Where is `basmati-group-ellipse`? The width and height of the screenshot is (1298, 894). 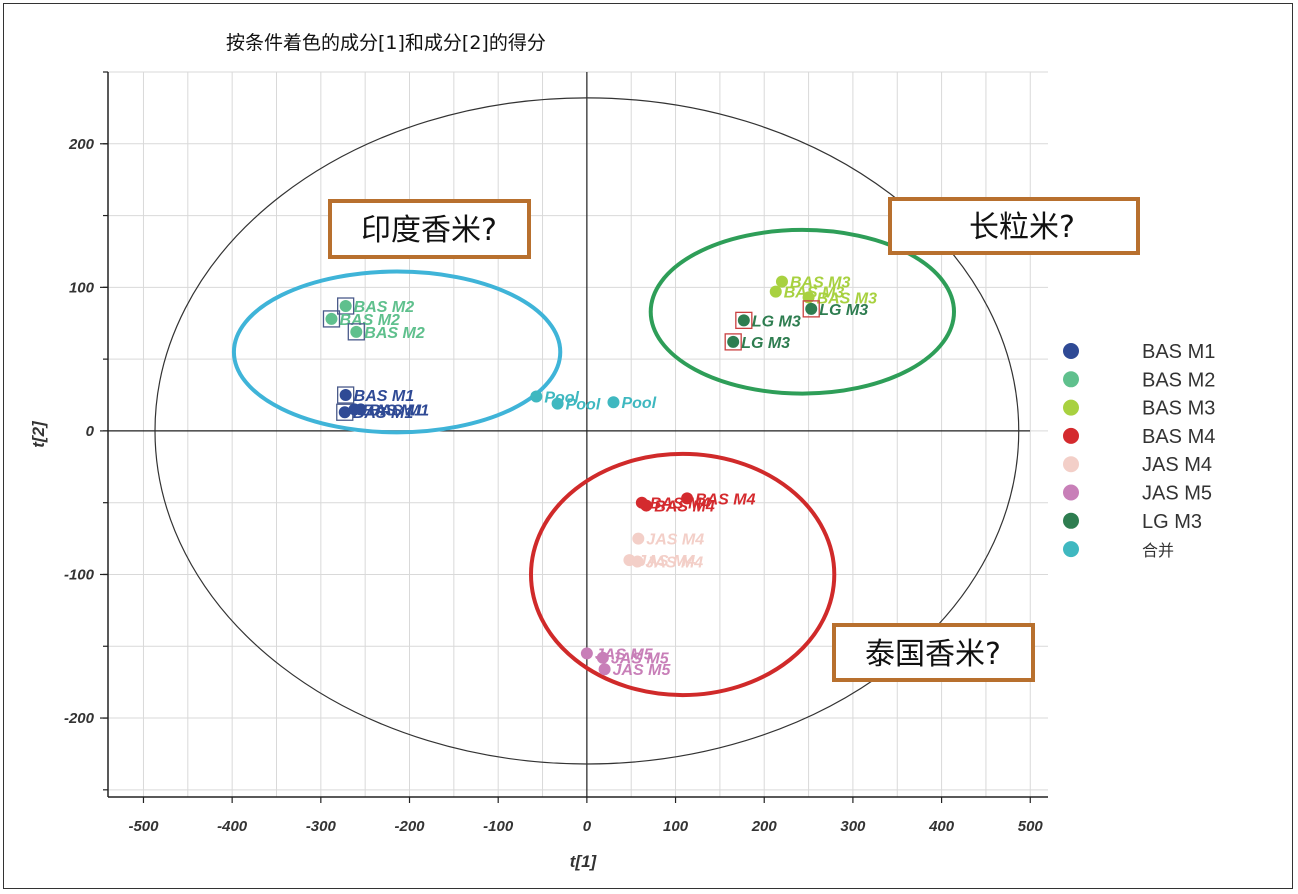
basmati-group-ellipse is located at coordinates (397, 352).